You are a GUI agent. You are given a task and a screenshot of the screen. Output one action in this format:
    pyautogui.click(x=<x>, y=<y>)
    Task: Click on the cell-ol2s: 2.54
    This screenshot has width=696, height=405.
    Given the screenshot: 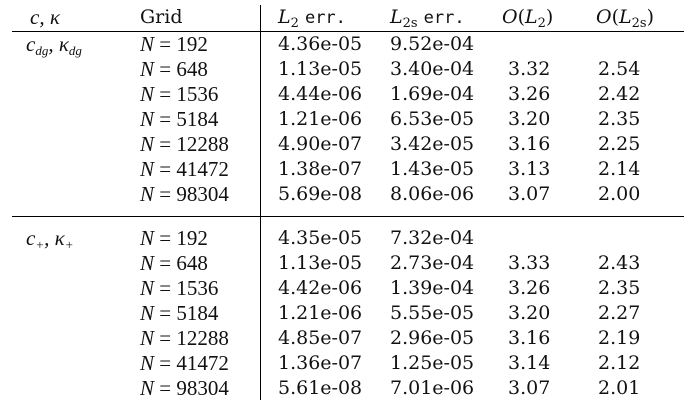 What is the action you would take?
    pyautogui.click(x=619, y=69)
    